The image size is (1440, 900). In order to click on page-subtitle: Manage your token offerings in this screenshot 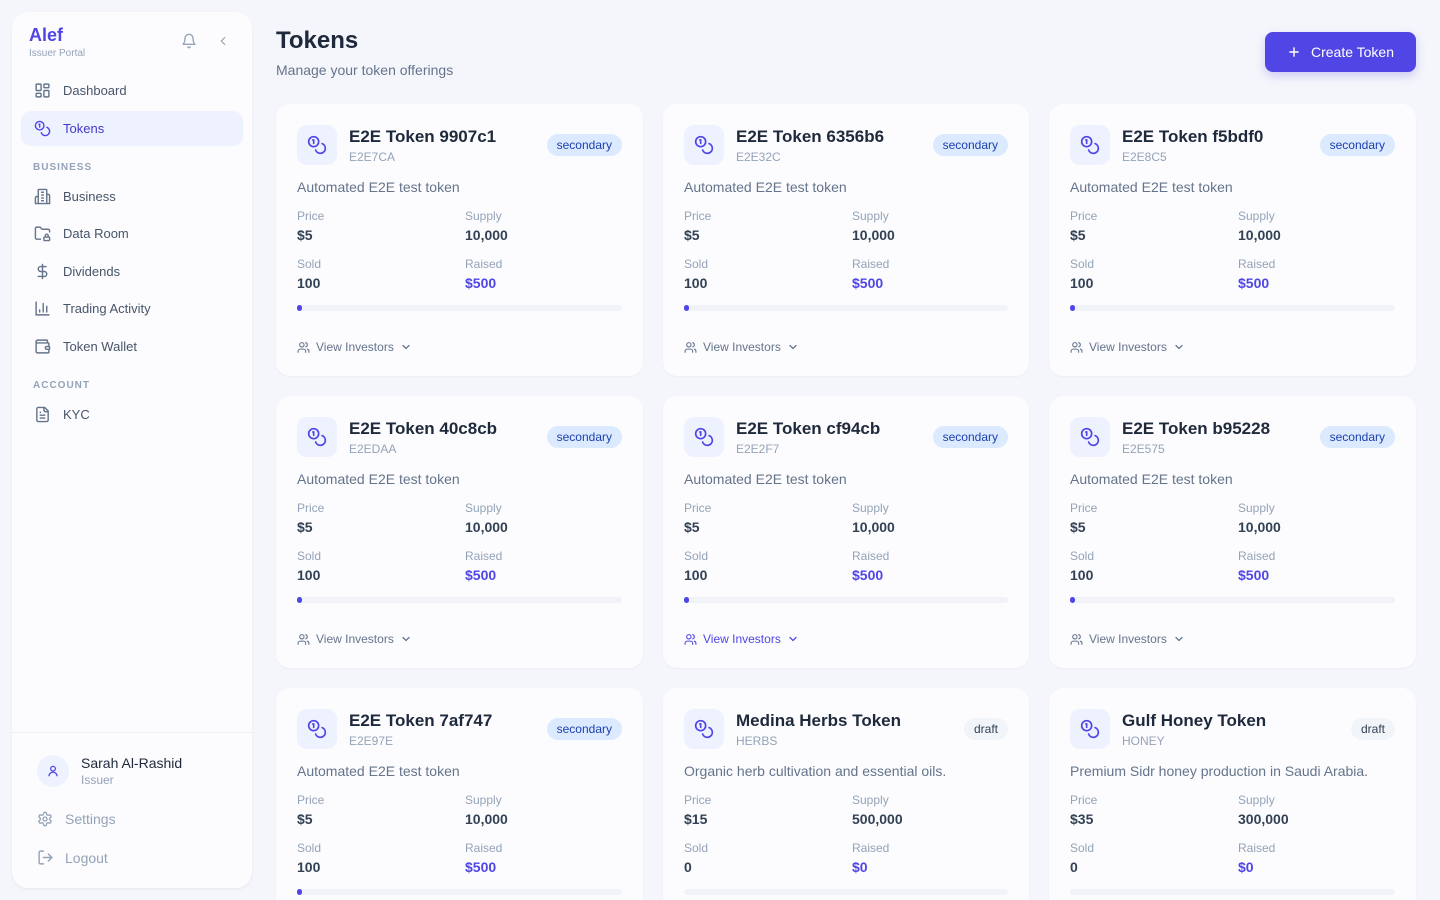, I will do `click(365, 70)`.